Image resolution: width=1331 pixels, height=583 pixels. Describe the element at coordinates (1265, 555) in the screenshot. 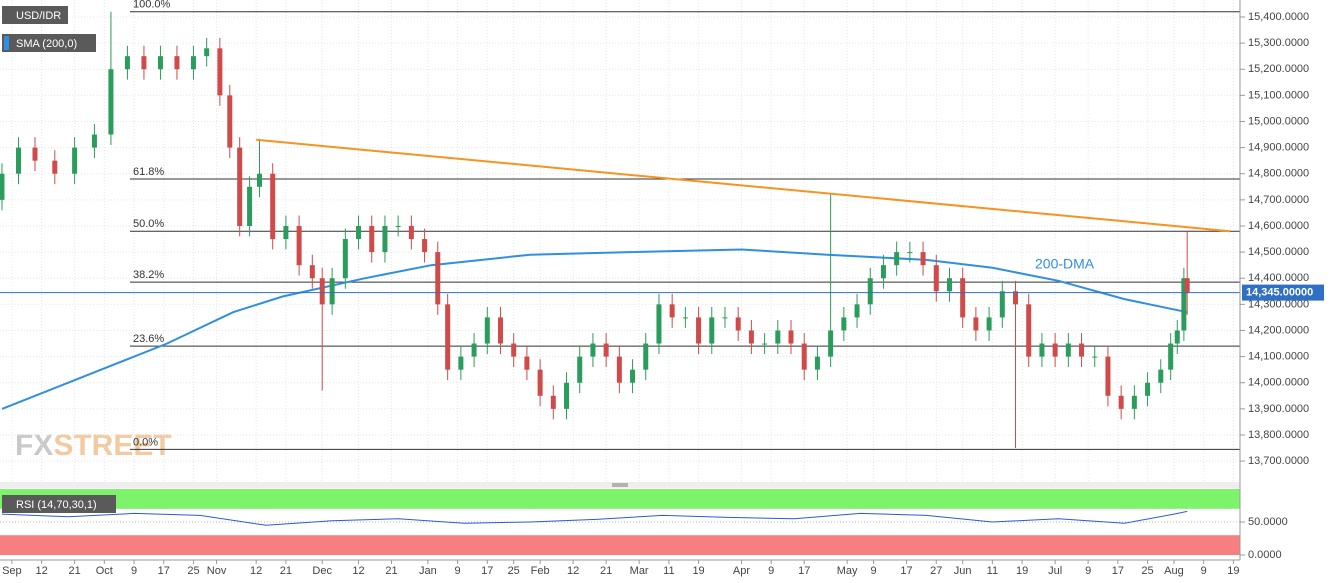

I see `rsi-tick-label: 0.0000` at that location.